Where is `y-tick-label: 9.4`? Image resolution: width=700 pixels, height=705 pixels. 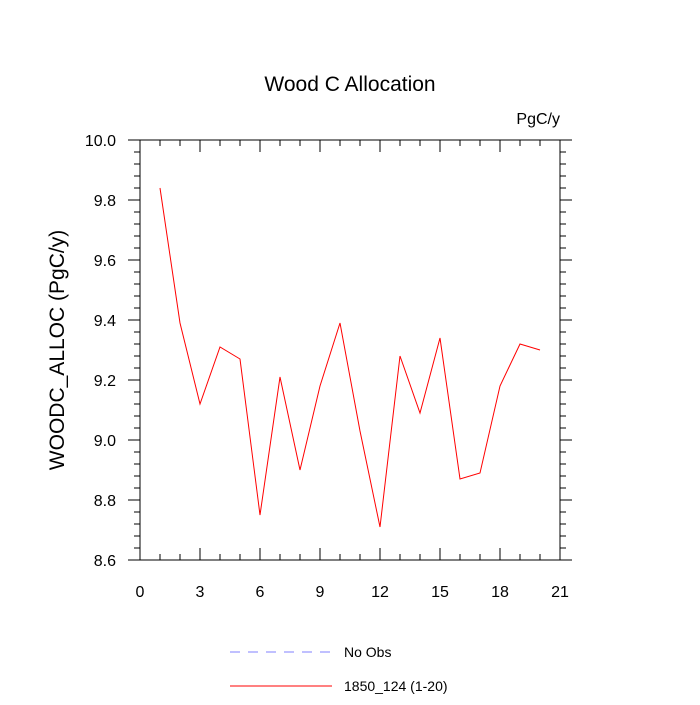
y-tick-label: 9.4 is located at coordinates (105, 321).